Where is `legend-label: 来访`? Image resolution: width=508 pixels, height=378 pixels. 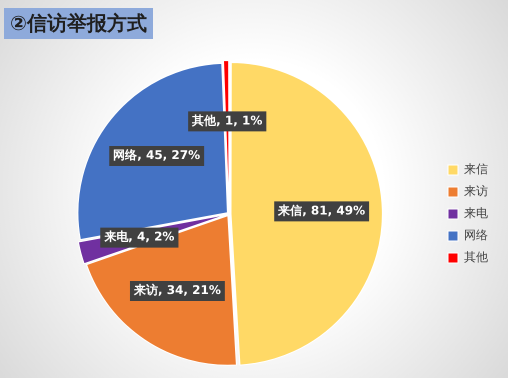 legend-label: 来访 is located at coordinates (476, 191).